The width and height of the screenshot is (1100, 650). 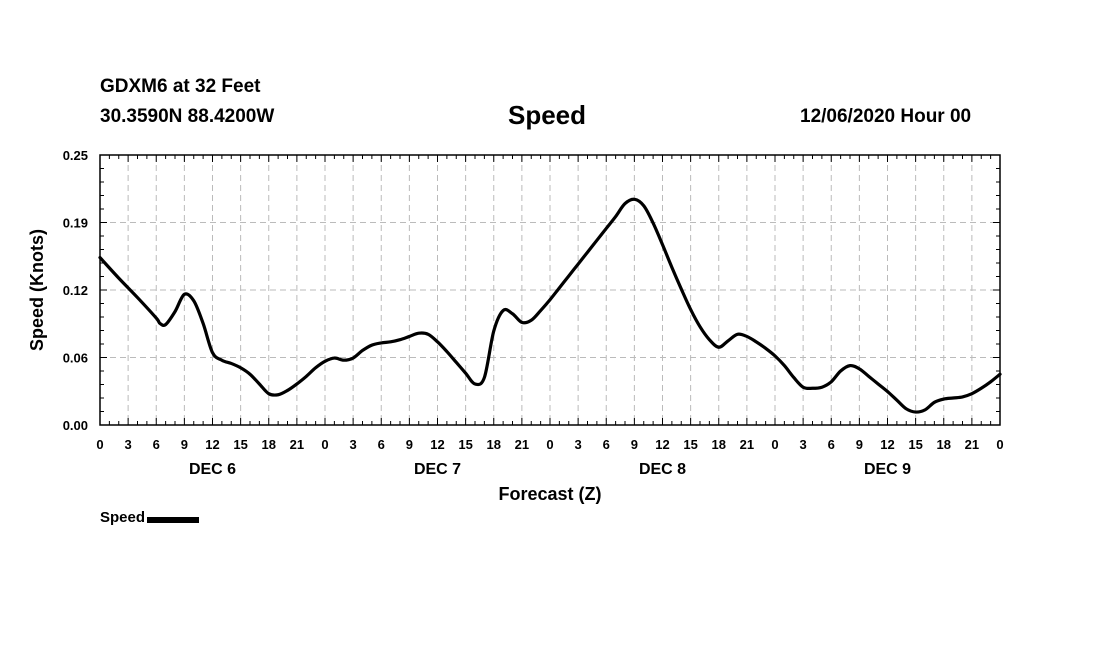 What do you see at coordinates (662, 469) in the screenshot?
I see `day-label: DEC 8` at bounding box center [662, 469].